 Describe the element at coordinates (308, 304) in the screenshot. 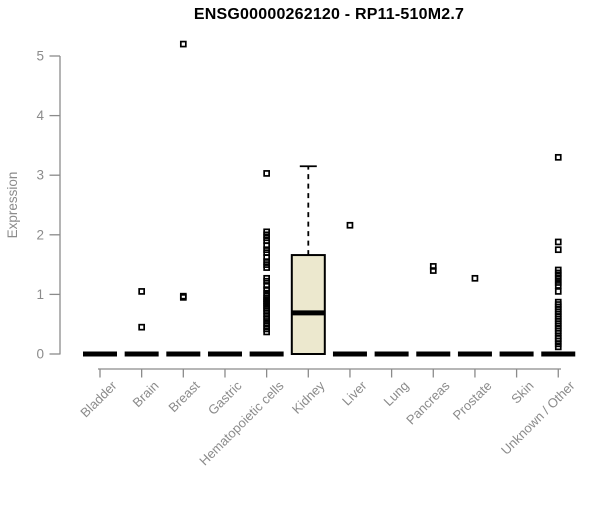

I see `boxplot-box` at that location.